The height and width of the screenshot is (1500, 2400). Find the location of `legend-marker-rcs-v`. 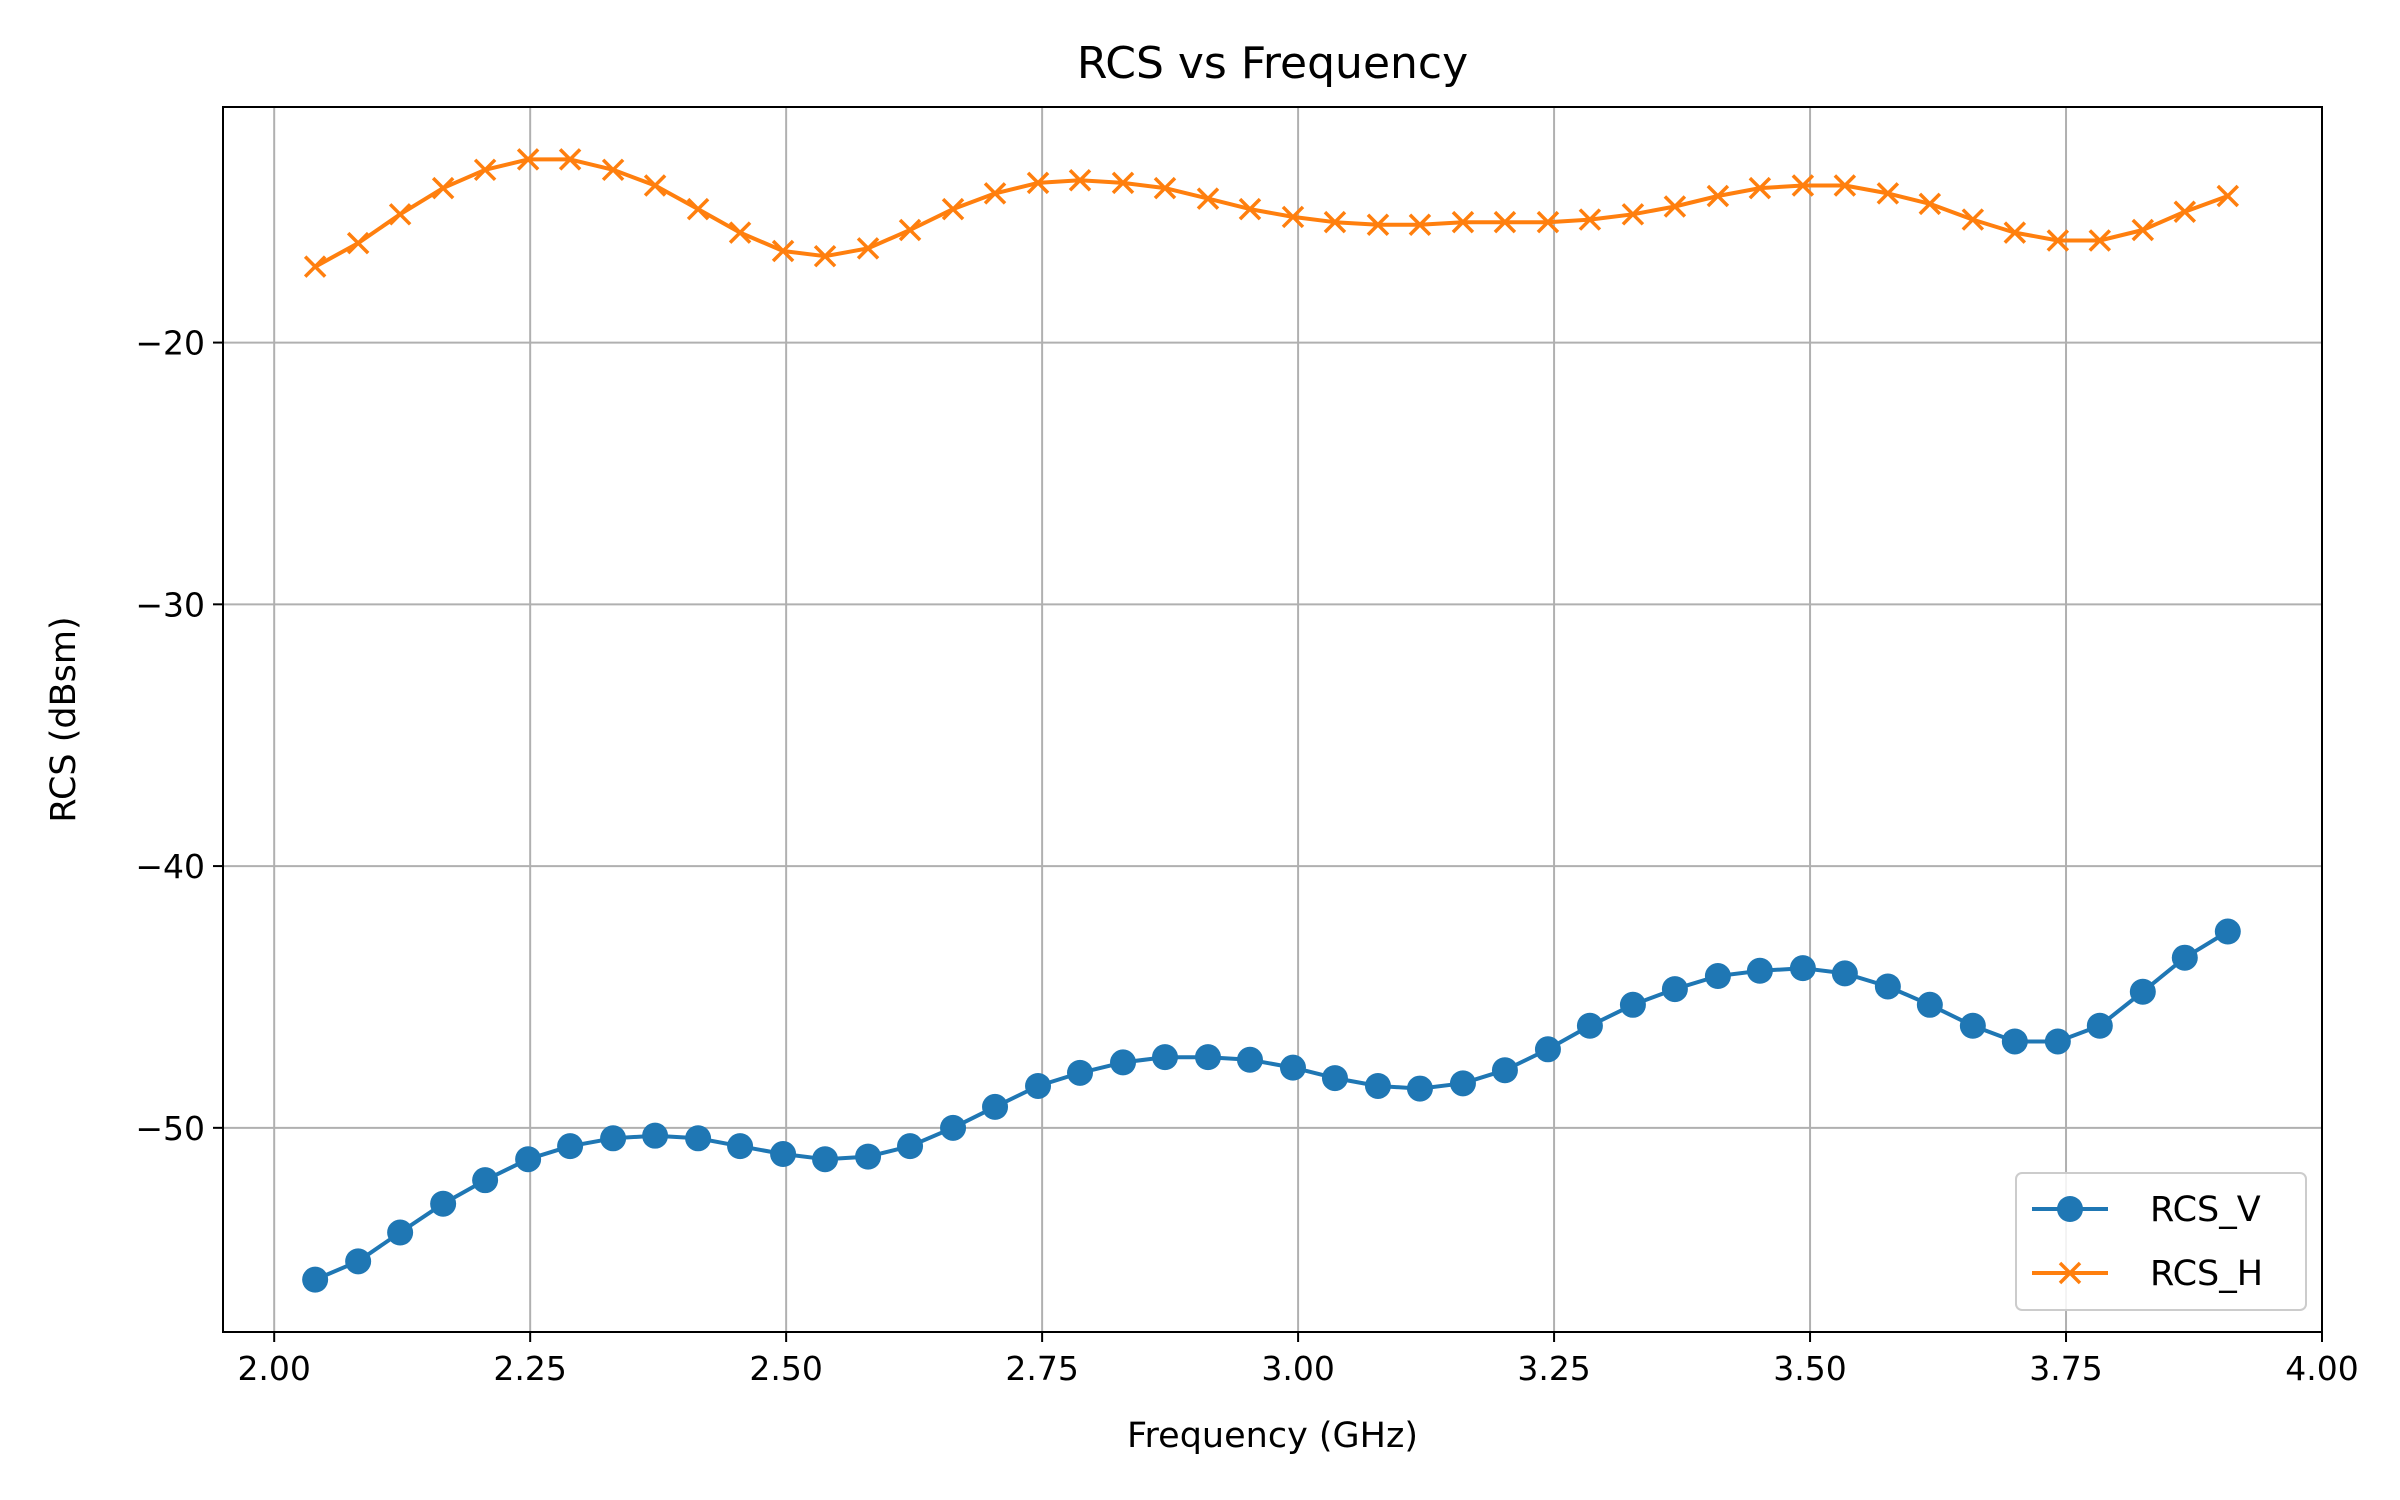

legend-marker-rcs-v is located at coordinates (2070, 1209).